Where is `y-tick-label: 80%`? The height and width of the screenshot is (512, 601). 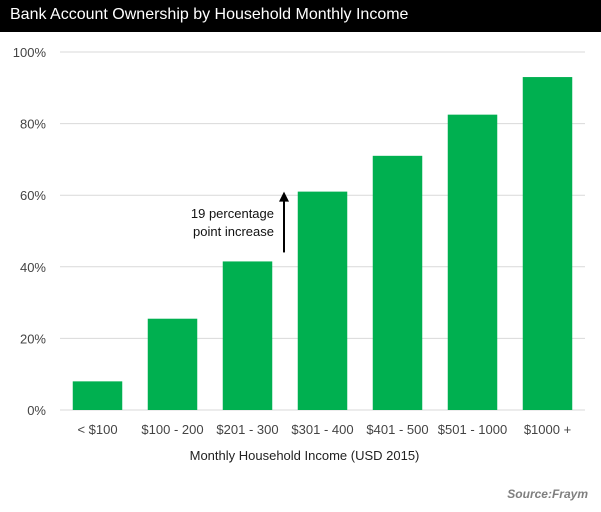 y-tick-label: 80% is located at coordinates (33, 124).